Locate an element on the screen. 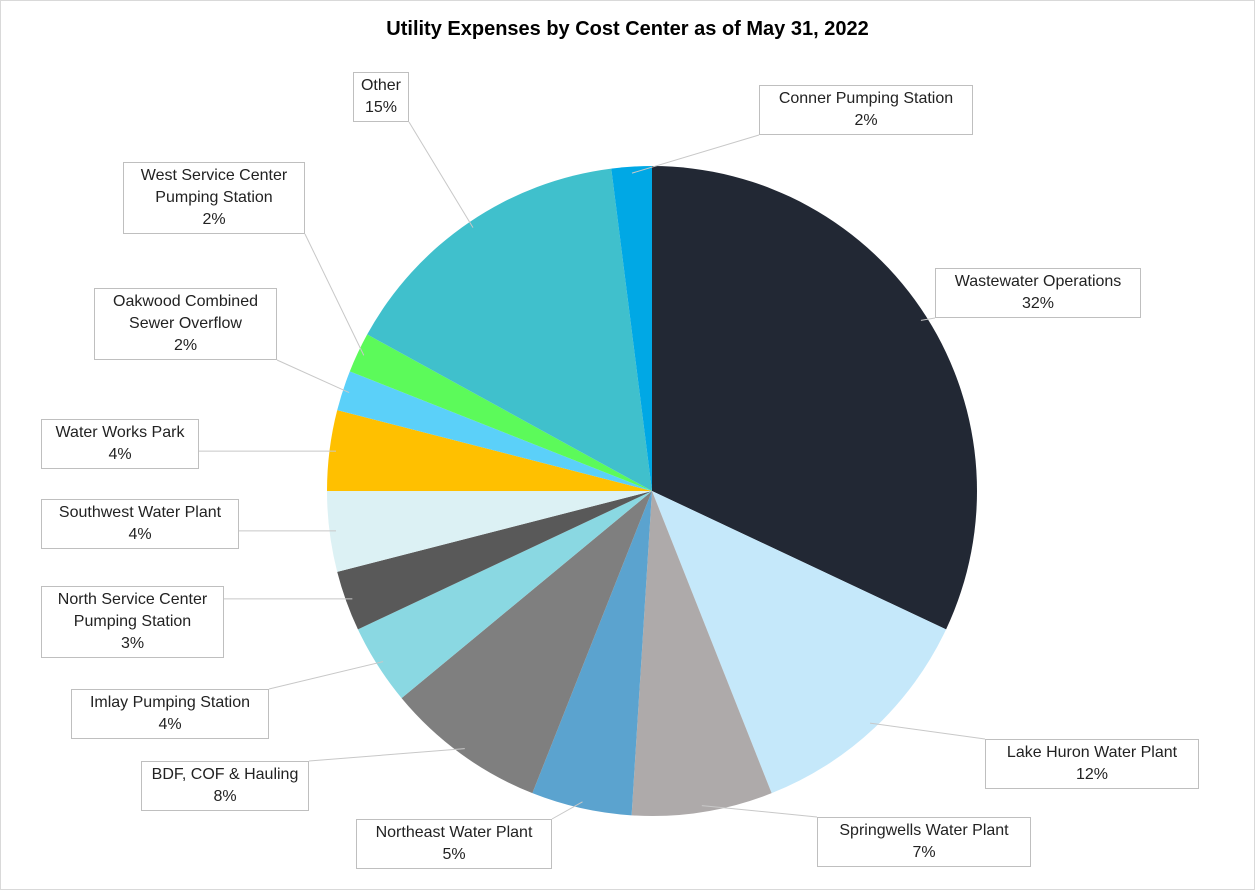 The image size is (1255, 890). value-label: 5% is located at coordinates (454, 854).